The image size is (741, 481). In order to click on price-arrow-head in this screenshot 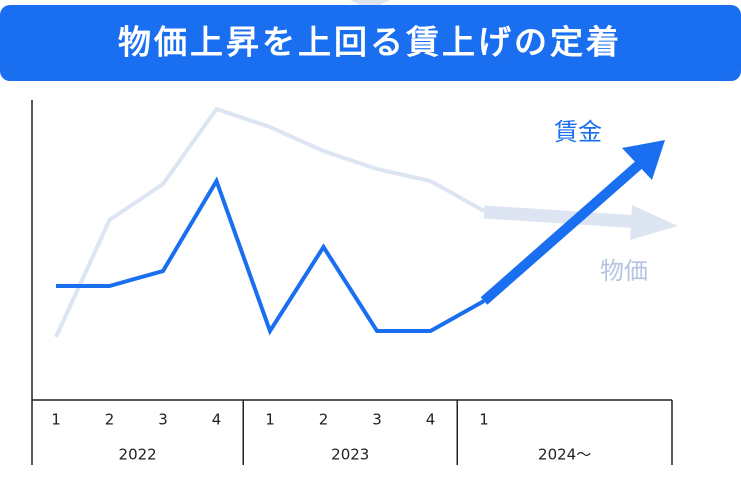, I will do `click(654, 222)`.